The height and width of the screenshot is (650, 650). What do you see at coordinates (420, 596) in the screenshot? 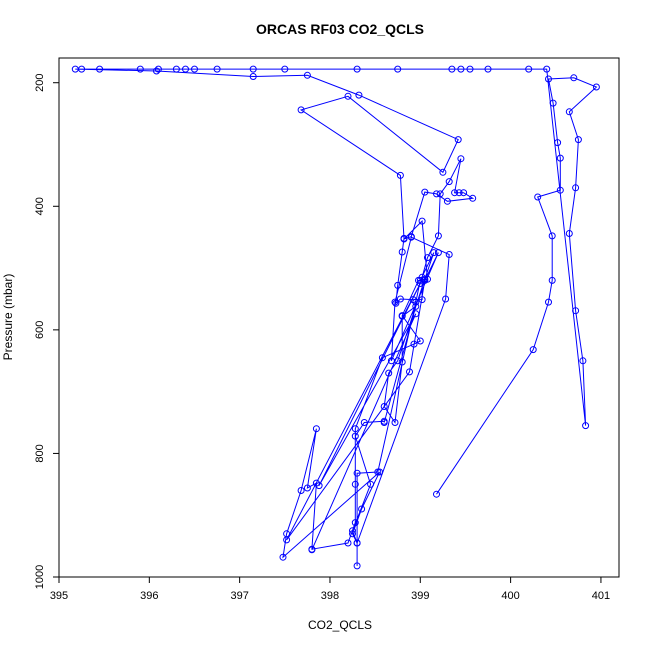
I see `x-tick-label: 399` at bounding box center [420, 596].